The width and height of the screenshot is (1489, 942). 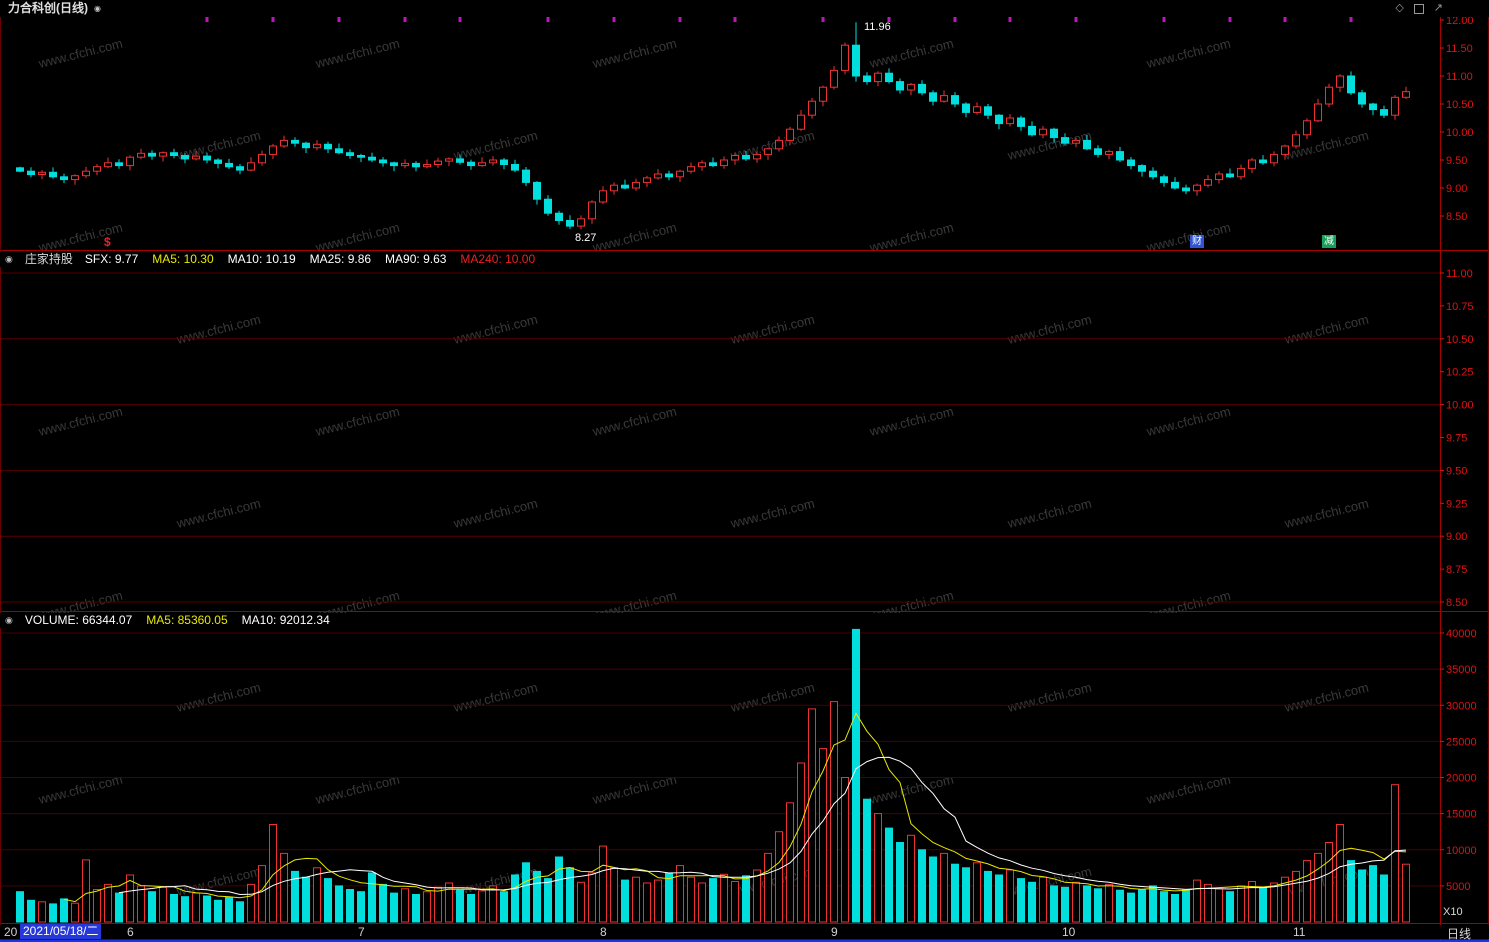 What do you see at coordinates (61, 931) in the screenshot?
I see `selected-date: 2021/05/18/二` at bounding box center [61, 931].